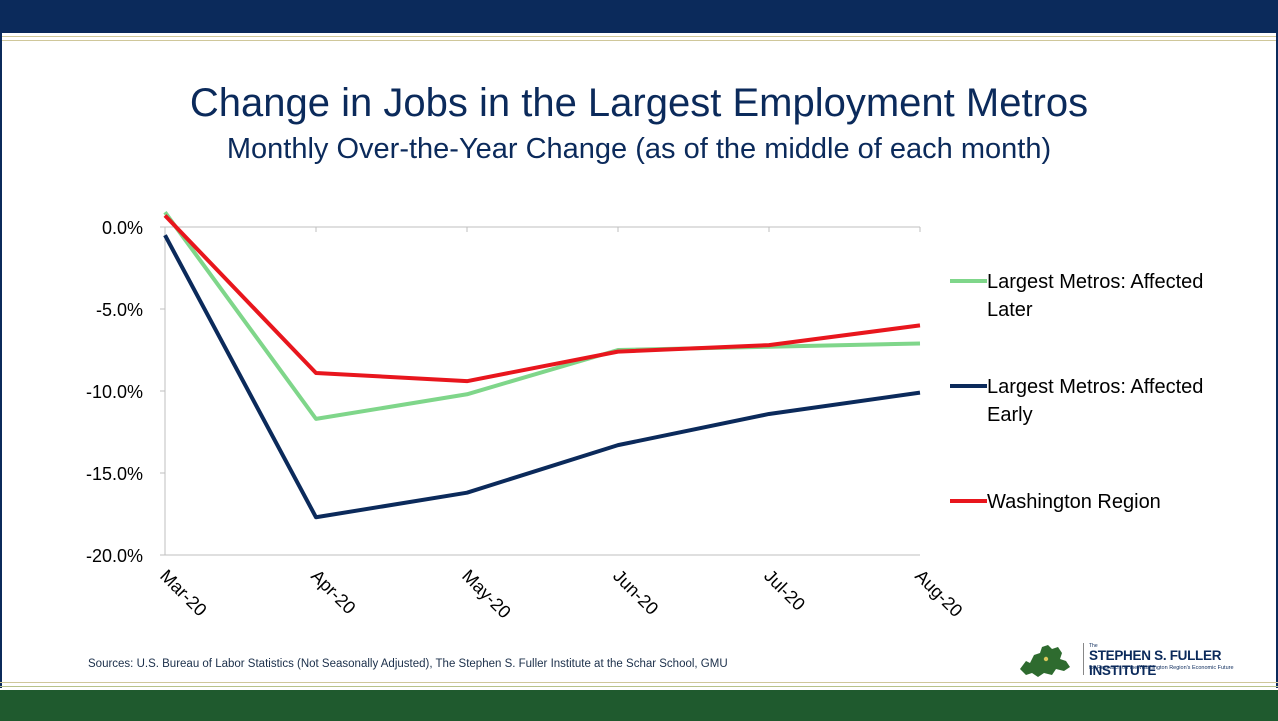 This screenshot has width=1278, height=721. I want to click on series-line, so click(542, 299).